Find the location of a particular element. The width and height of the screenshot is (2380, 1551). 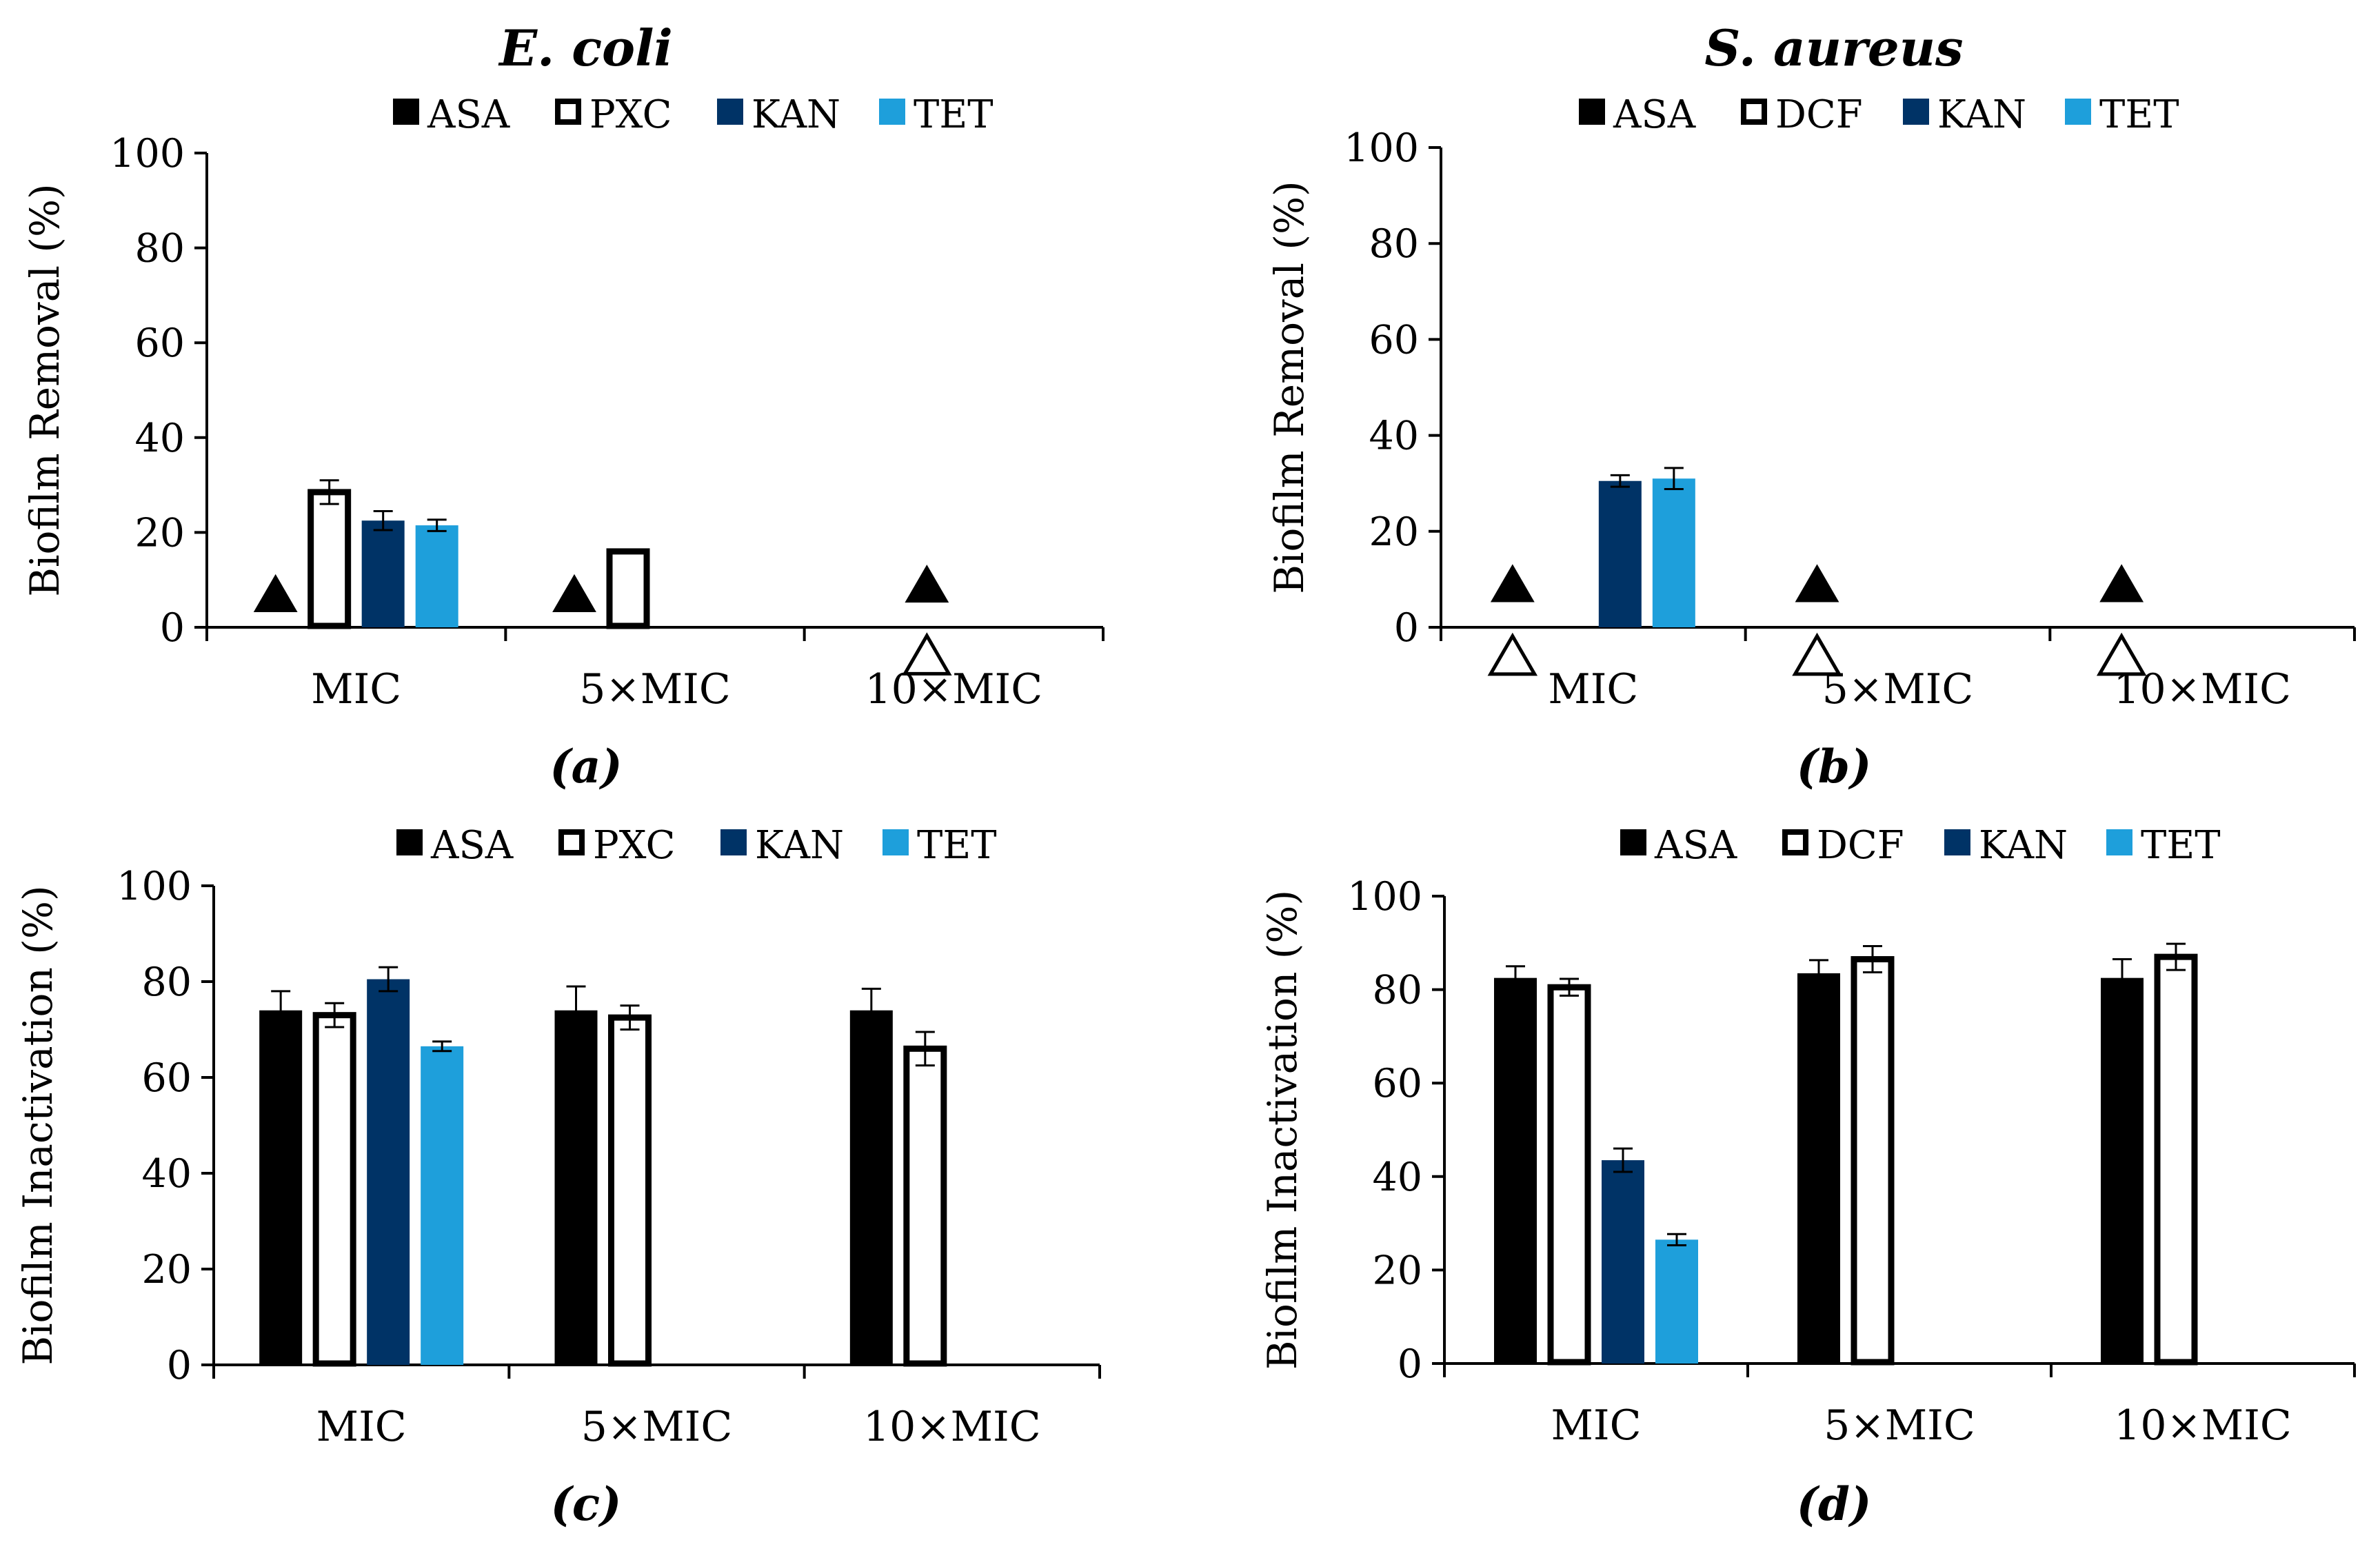

y-tick-label: 0 is located at coordinates (1406, 628).